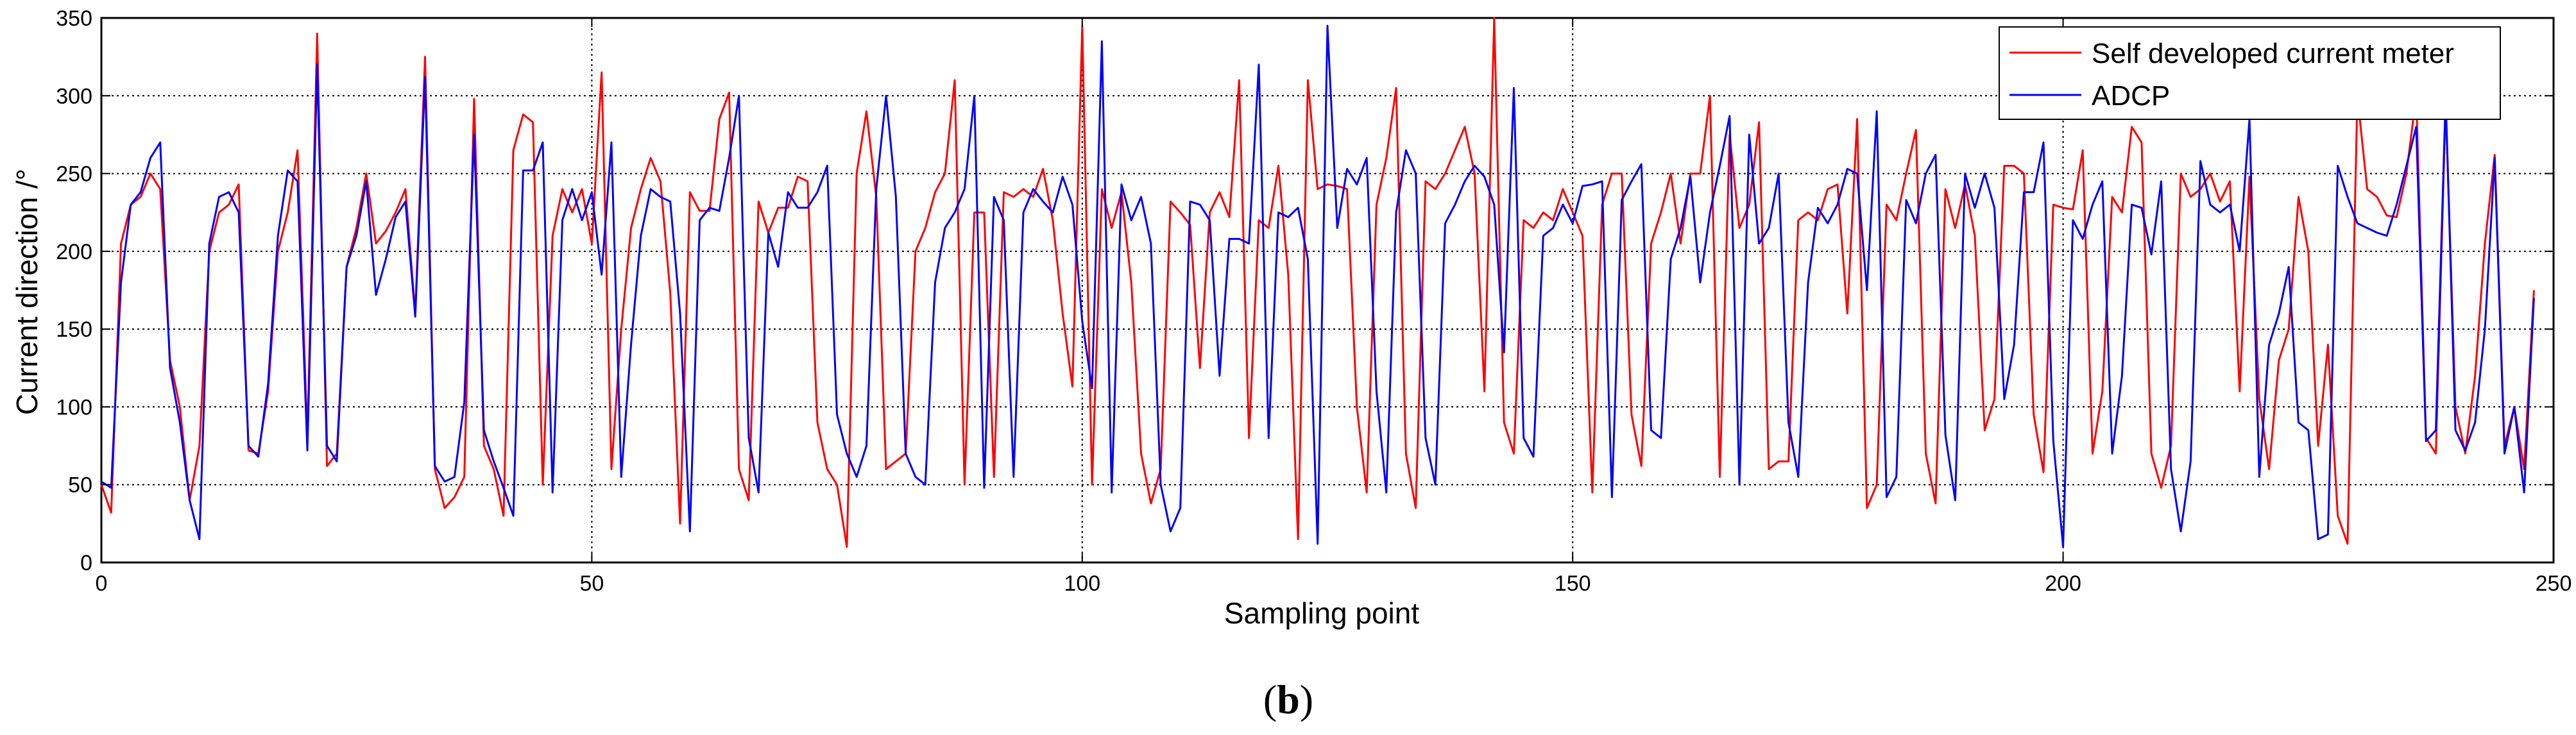  I want to click on legend: Self developed current meter ADCP, so click(2250, 73).